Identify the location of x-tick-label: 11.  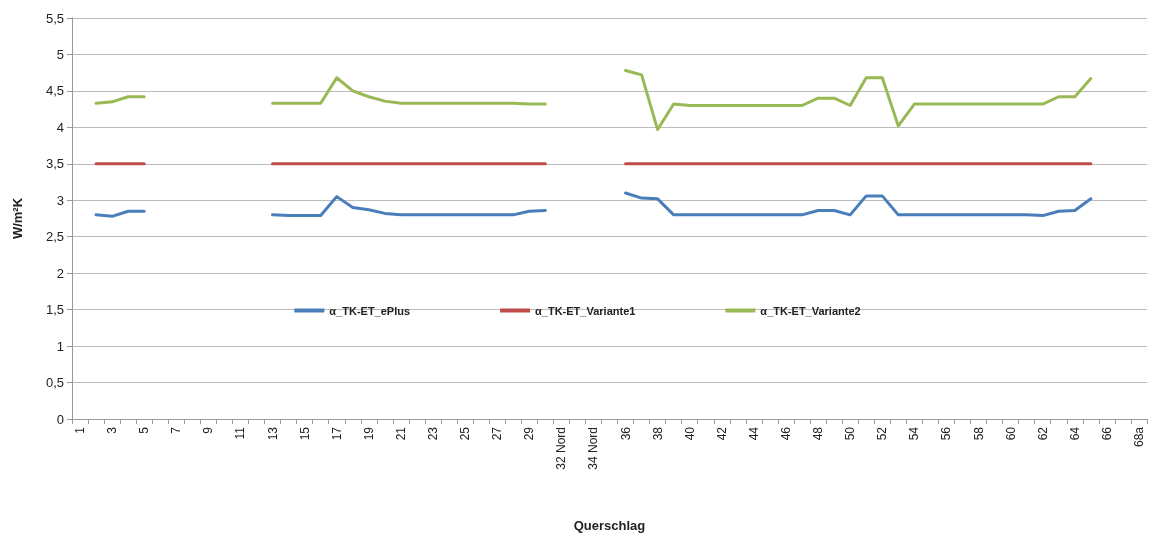
(240, 433).